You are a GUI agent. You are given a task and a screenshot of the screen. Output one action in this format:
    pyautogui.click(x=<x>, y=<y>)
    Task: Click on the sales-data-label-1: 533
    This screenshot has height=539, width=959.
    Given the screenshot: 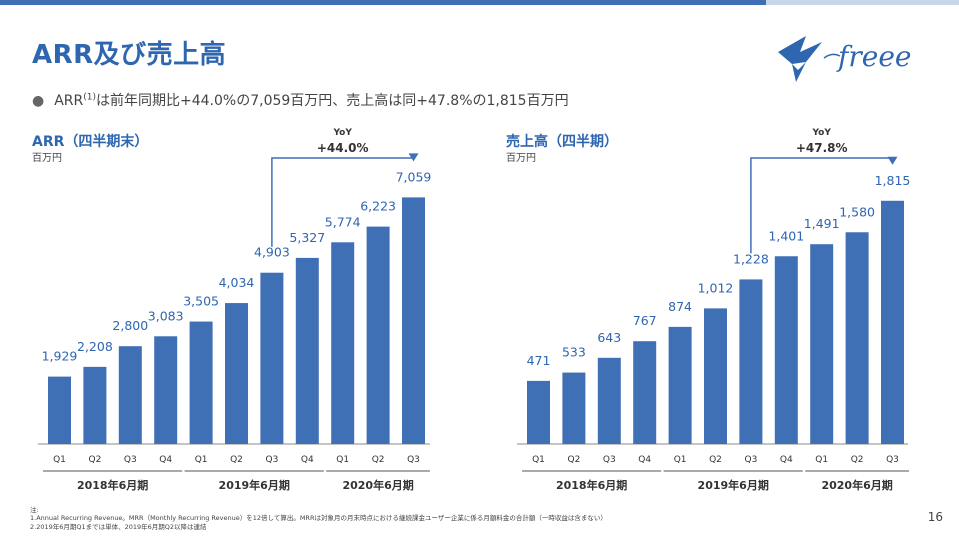 What is the action you would take?
    pyautogui.click(x=574, y=352)
    